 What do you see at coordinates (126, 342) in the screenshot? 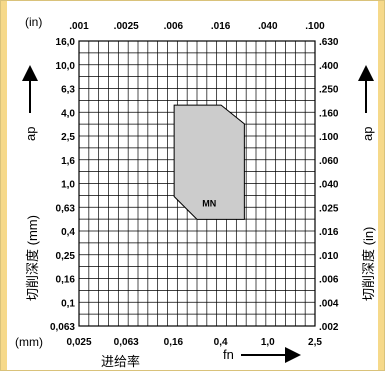
I see `x-bottom-tick-label: 0,063` at bounding box center [126, 342].